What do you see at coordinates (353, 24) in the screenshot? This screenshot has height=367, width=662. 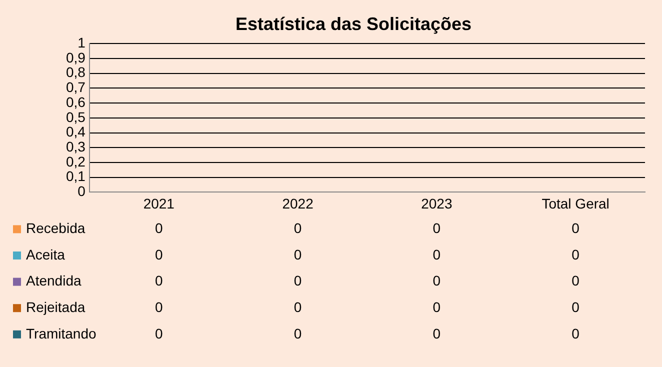 I see `chart-title: Estatística das Solicitações` at bounding box center [353, 24].